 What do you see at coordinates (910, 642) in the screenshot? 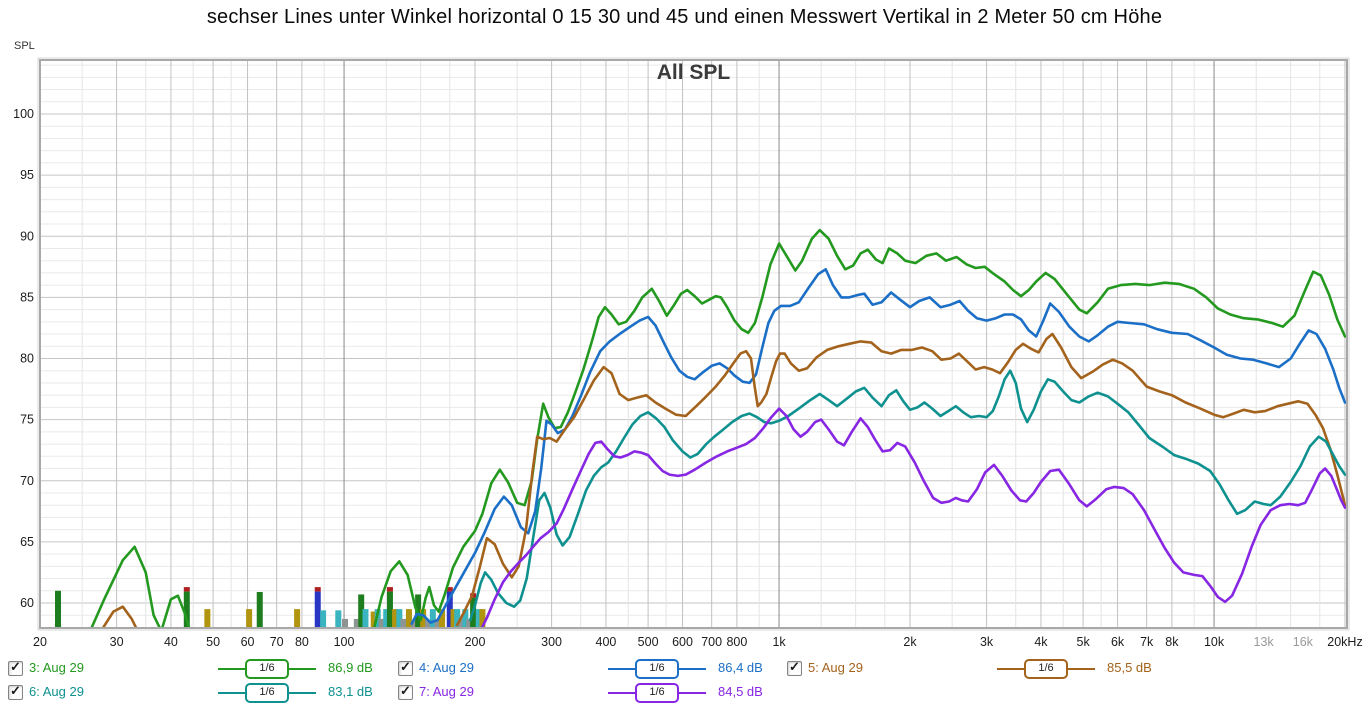
I see `x-tick-label: 2k` at bounding box center [910, 642].